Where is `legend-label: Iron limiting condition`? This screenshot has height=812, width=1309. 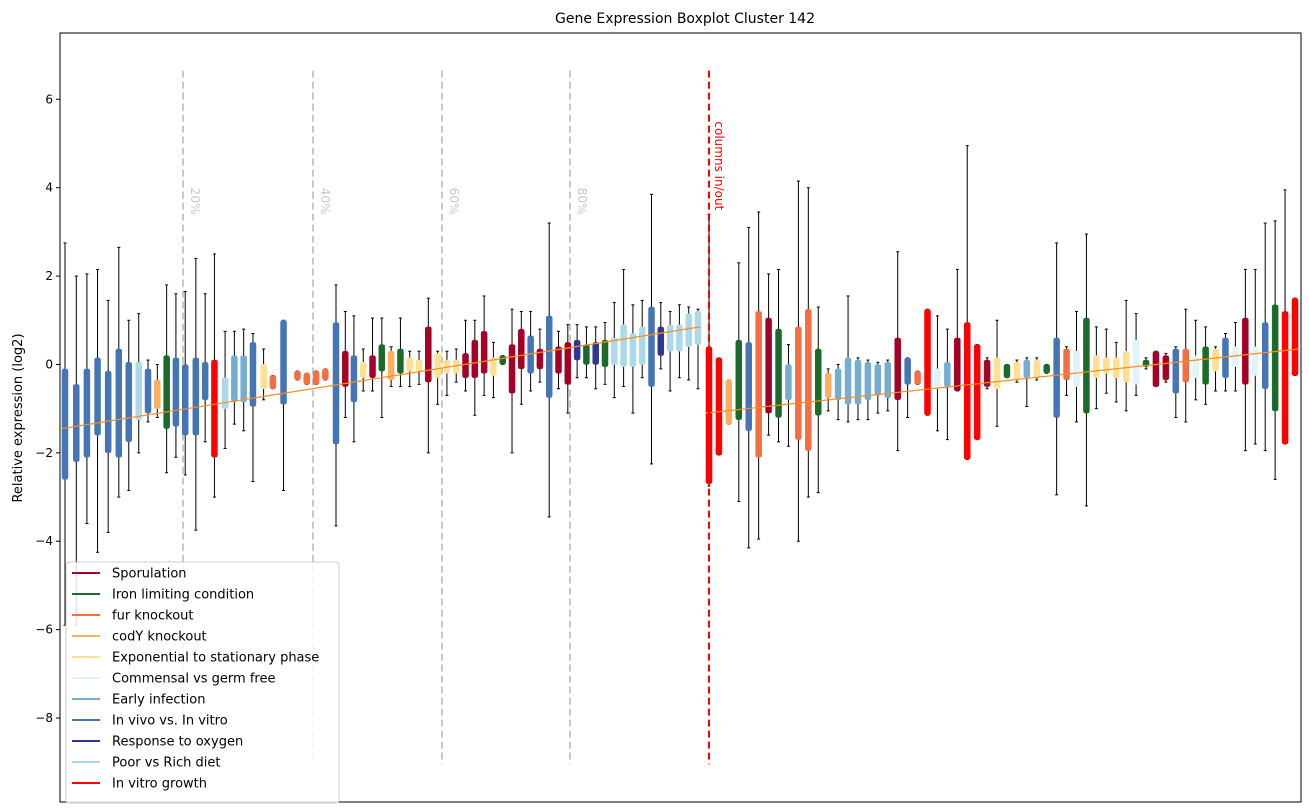
legend-label: Iron limiting condition is located at coordinates (183, 595).